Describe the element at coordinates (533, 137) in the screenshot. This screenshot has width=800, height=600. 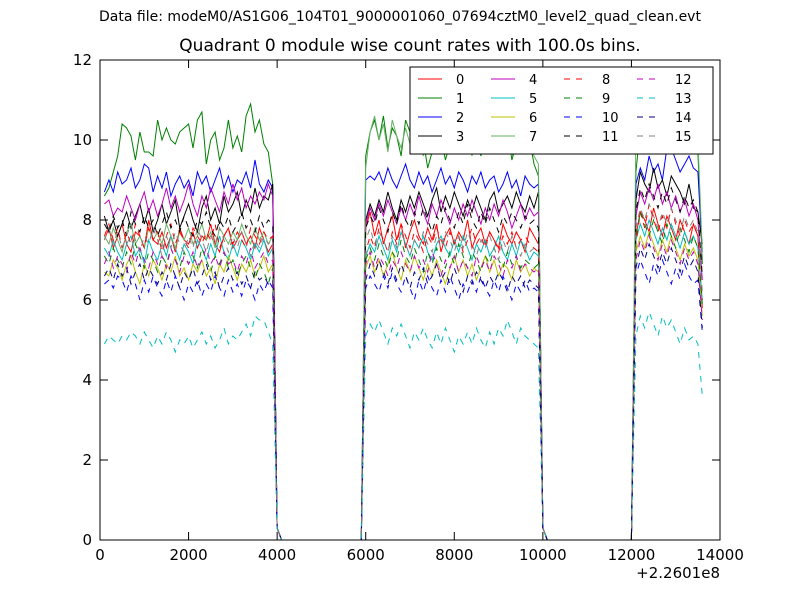
I see `legend-label-7: 7` at that location.